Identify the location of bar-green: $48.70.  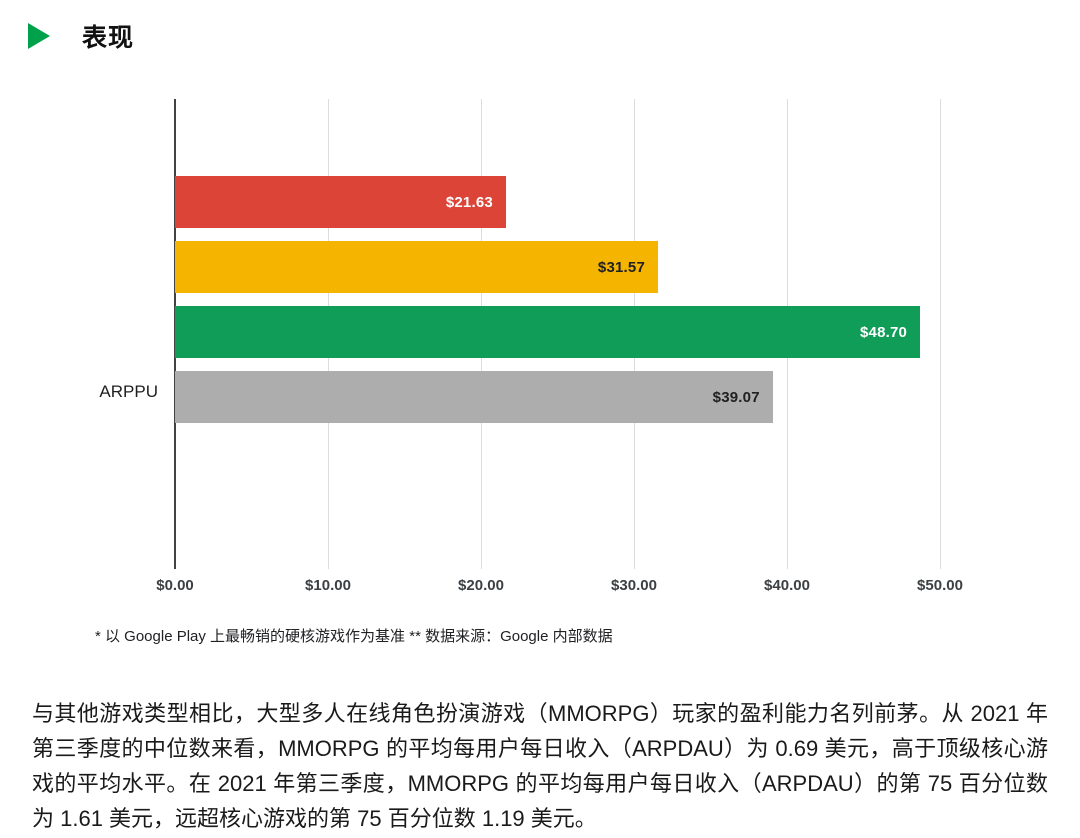
(548, 332).